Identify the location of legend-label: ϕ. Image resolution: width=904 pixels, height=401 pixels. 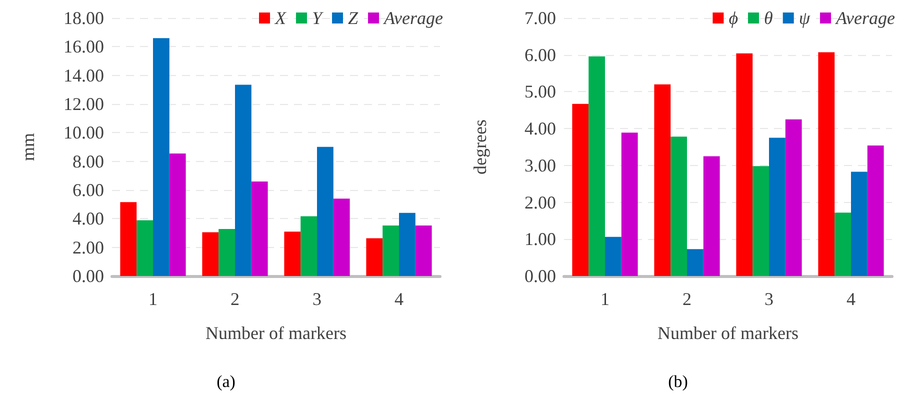
(733, 18).